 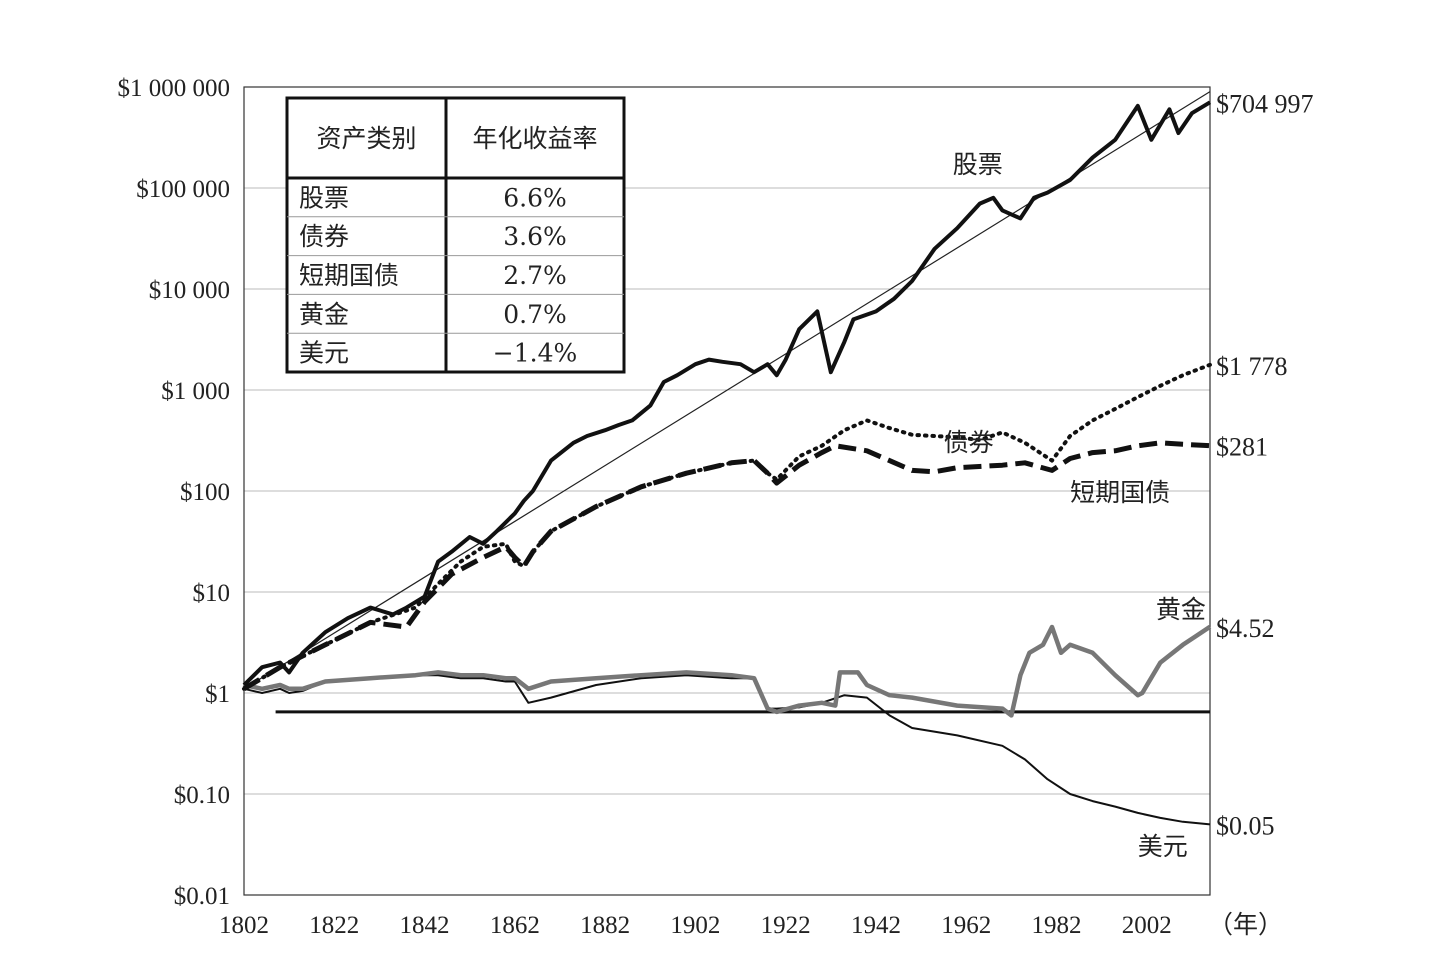 What do you see at coordinates (1245, 628) in the screenshot?
I see `end-label: $4.52` at bounding box center [1245, 628].